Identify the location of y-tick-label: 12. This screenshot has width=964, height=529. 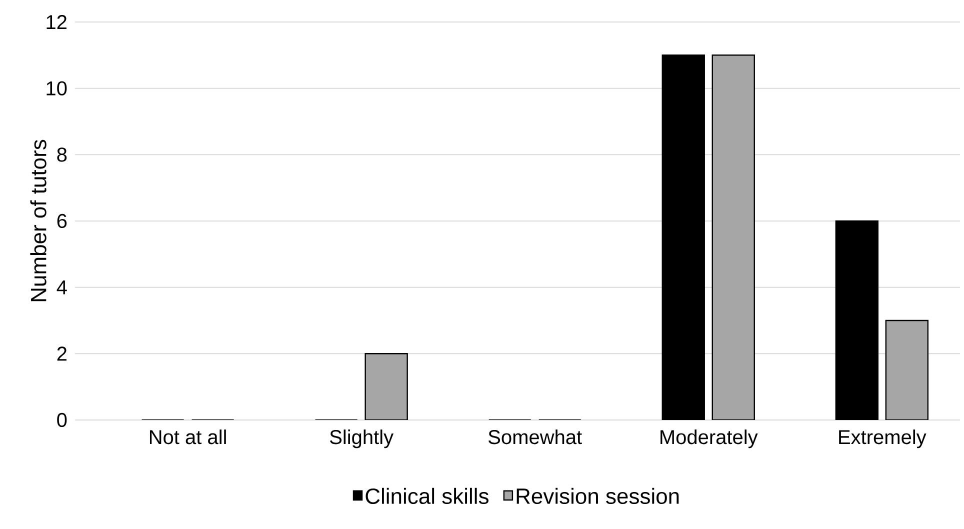
(56, 22).